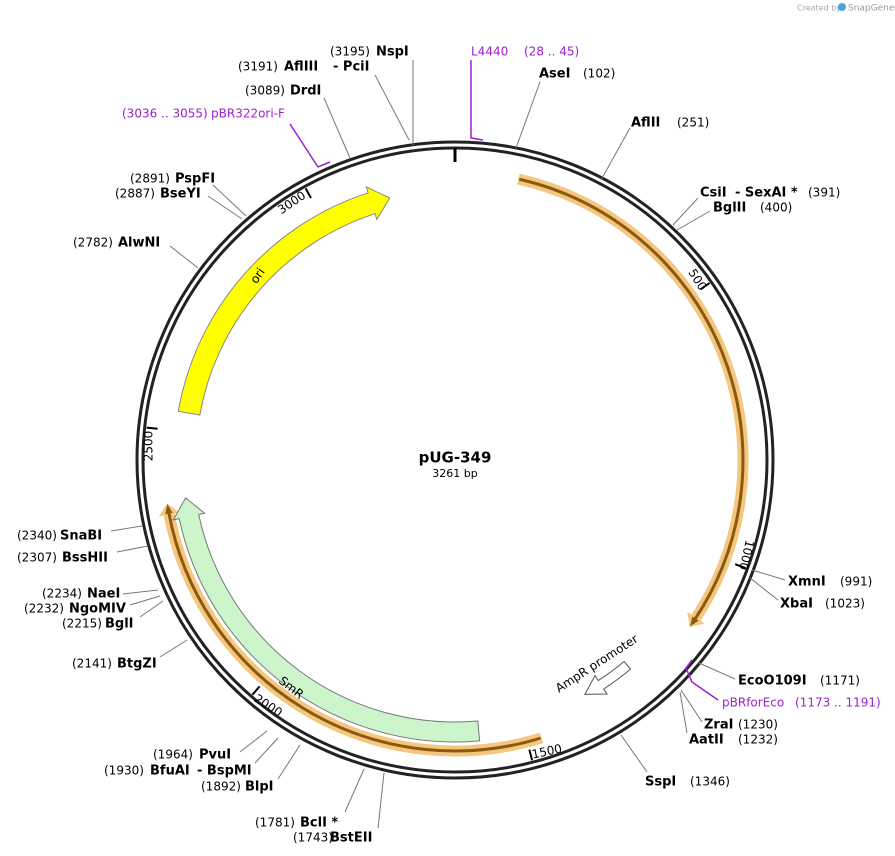 This screenshot has height=856, width=895. I want to click on site-position: (400), so click(776, 208).